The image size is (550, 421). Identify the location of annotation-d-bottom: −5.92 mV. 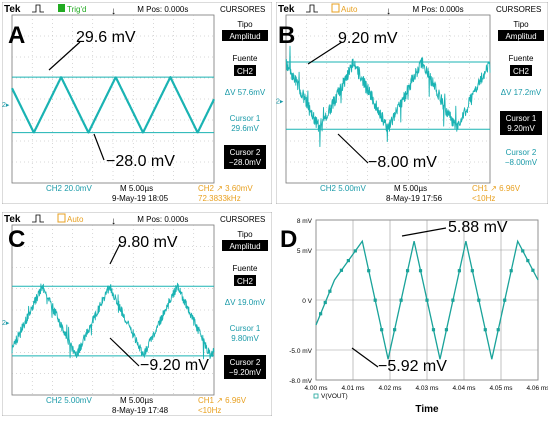
(412, 366).